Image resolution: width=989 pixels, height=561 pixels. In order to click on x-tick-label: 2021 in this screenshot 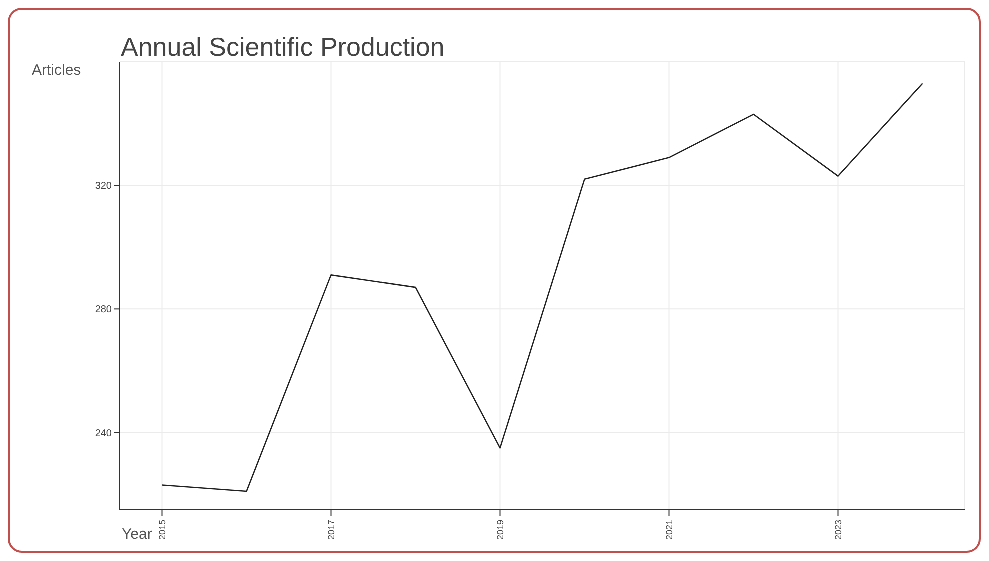, I will do `click(669, 530)`.